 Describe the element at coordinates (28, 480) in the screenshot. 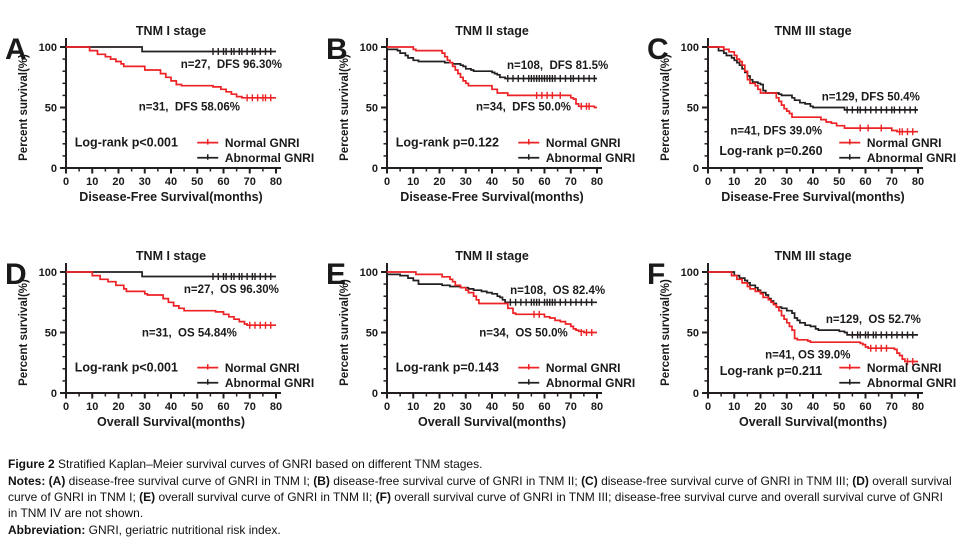

I see `caption-bold-segment: Notes:` at that location.